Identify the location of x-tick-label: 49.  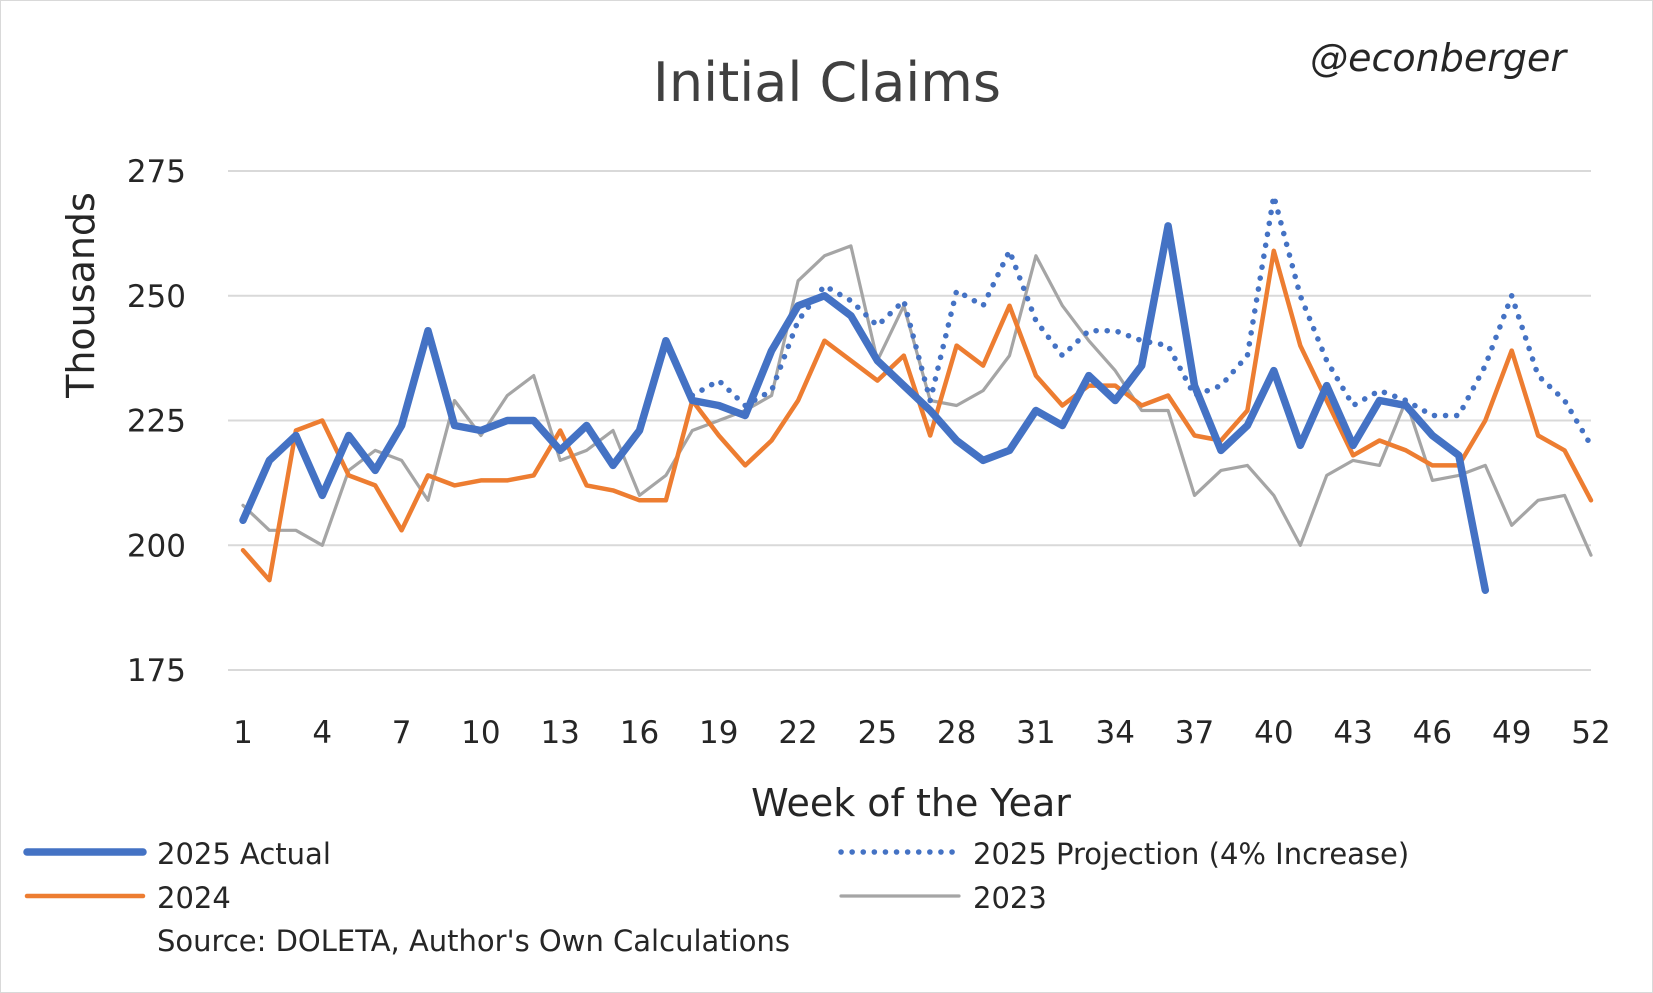
(1511, 733).